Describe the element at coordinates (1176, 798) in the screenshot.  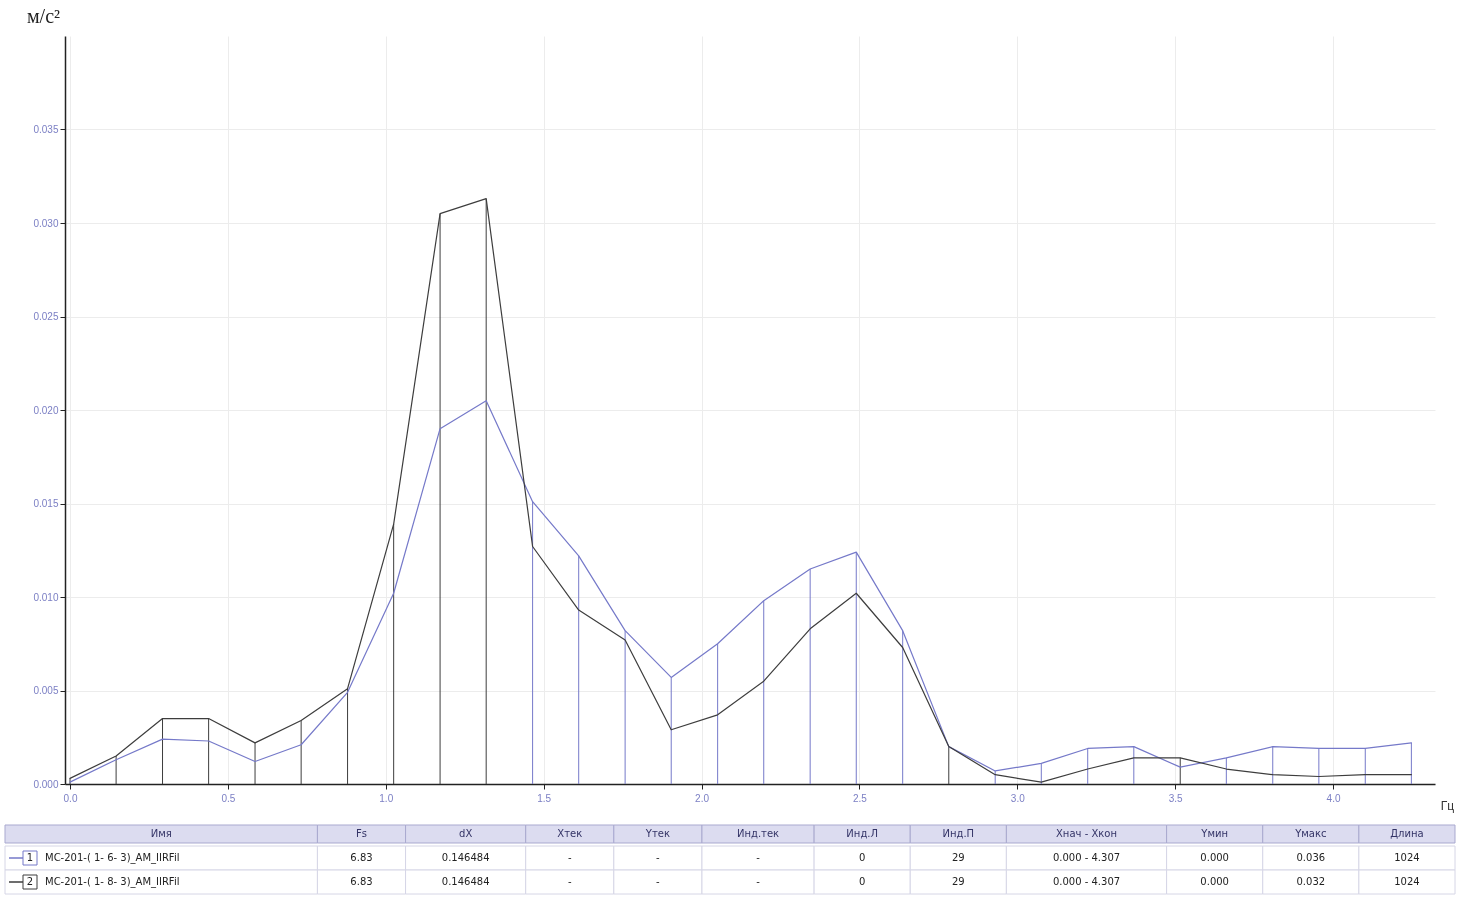
I see `x-tick-label: 3.5` at that location.